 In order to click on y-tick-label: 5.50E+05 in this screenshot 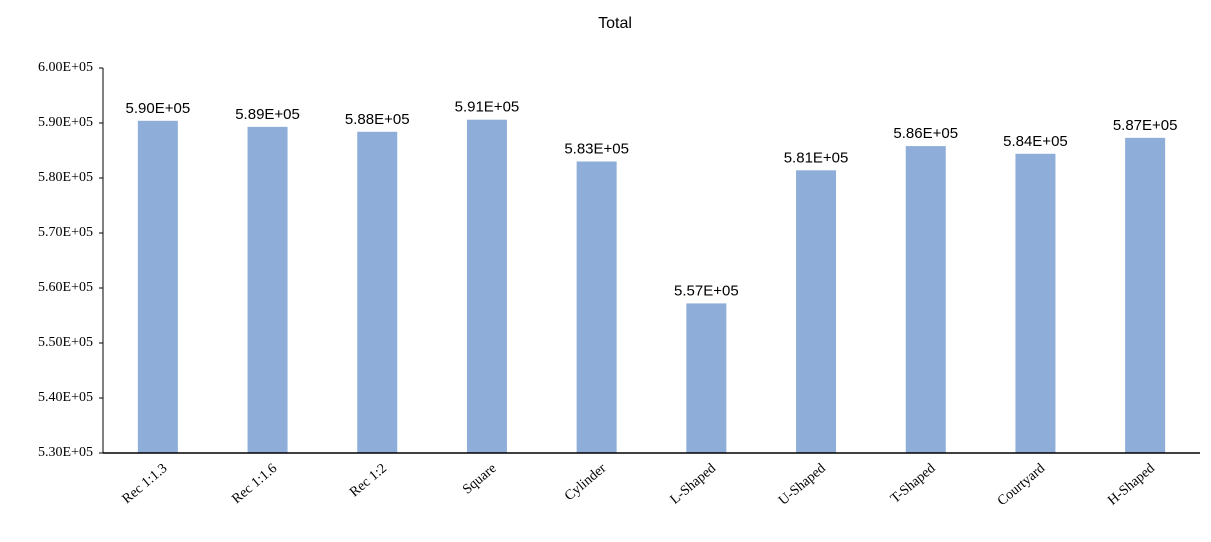, I will do `click(65, 342)`.